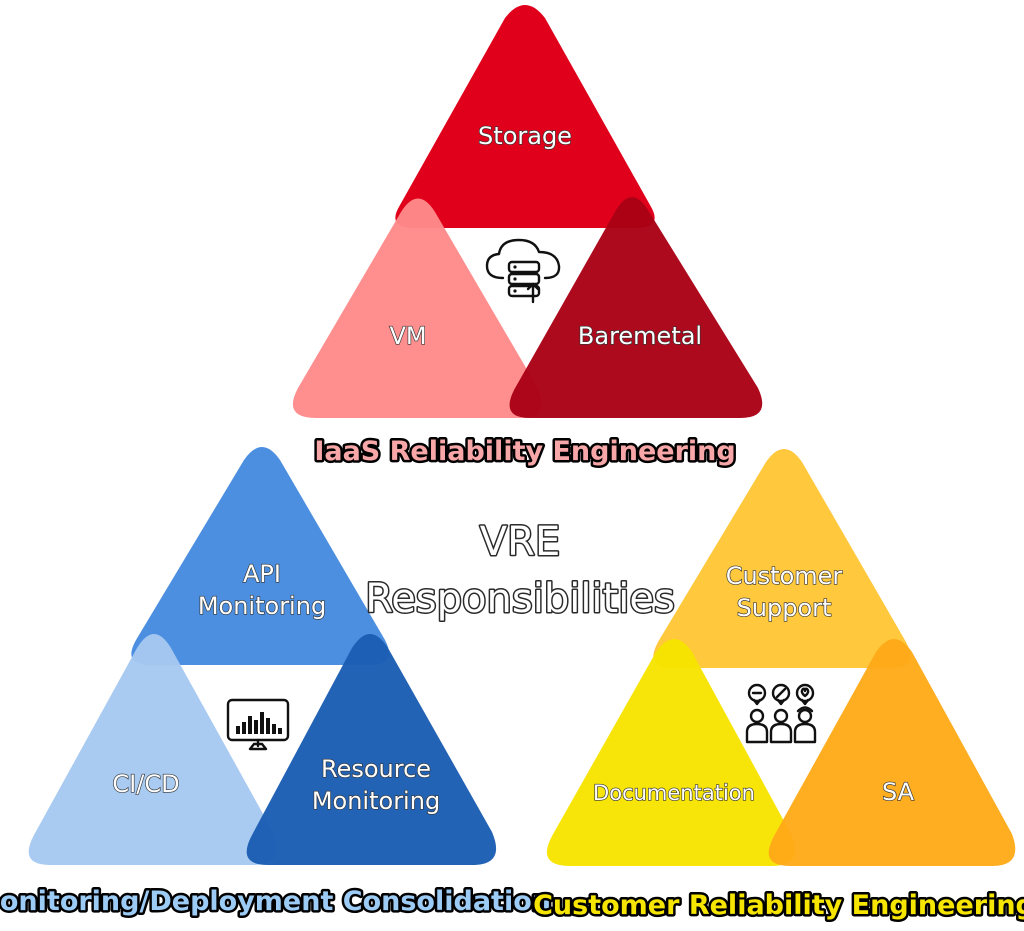  Describe the element at coordinates (671, 752) in the screenshot. I see `customer-left-triangle` at that location.